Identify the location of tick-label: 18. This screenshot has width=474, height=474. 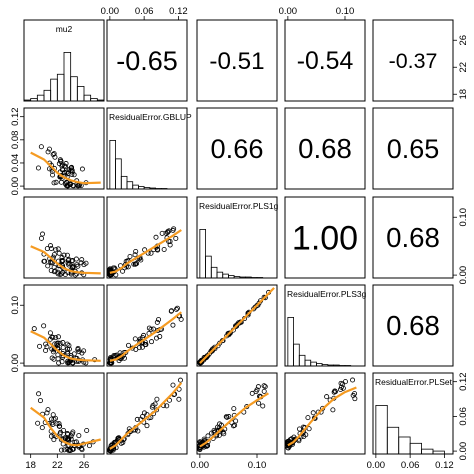
(30, 465).